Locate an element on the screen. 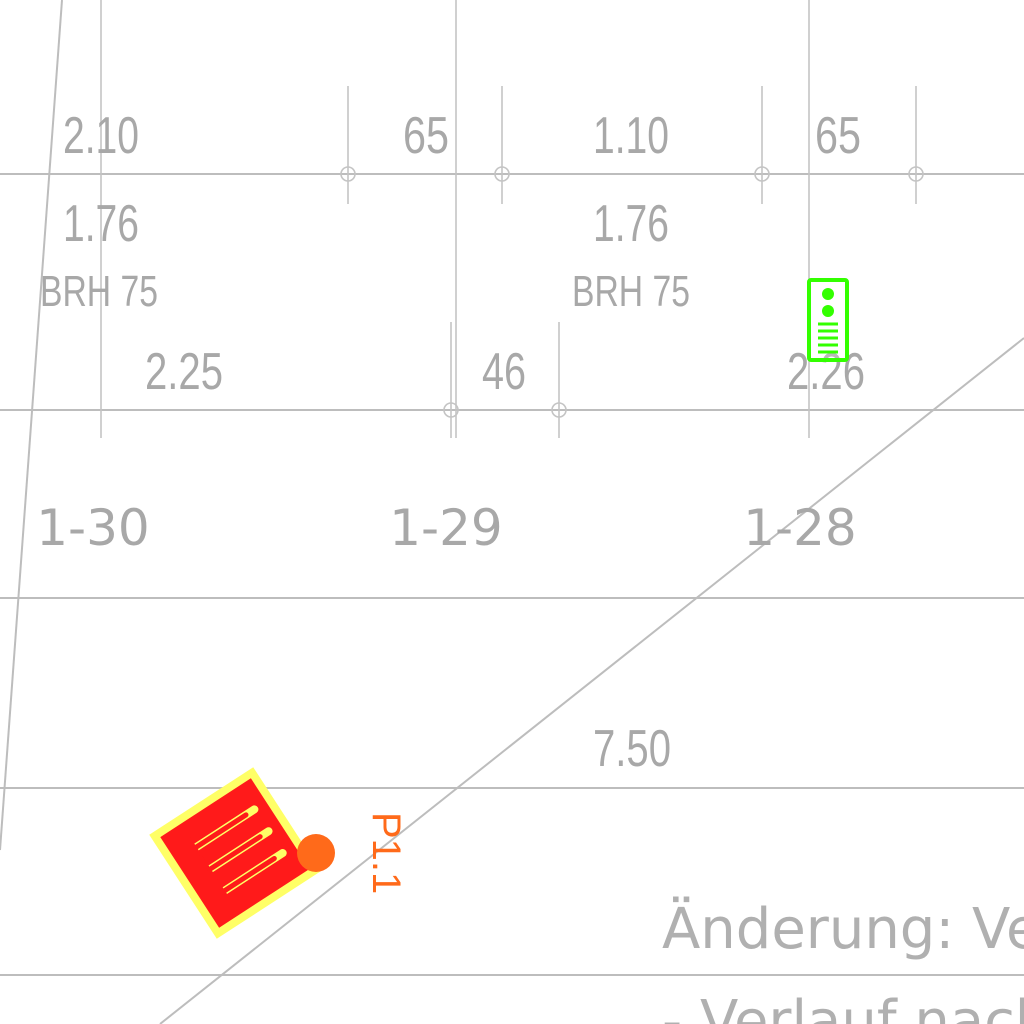  room-number: 1-29 is located at coordinates (445, 528).